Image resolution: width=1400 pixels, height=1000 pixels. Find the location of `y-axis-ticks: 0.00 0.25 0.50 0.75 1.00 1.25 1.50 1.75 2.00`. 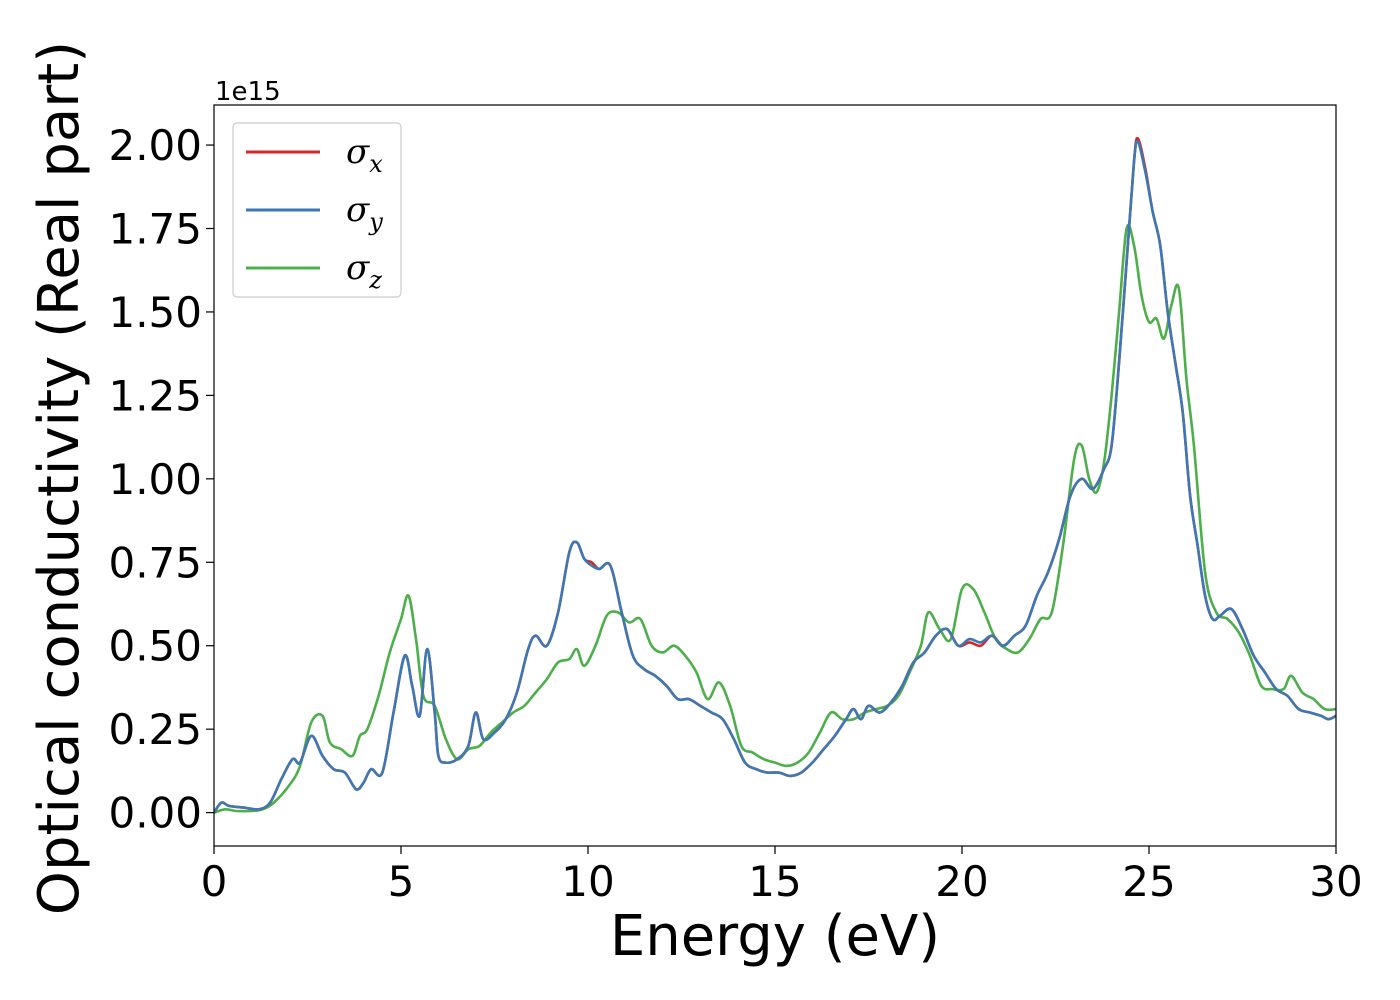

y-axis-ticks: 0.00 0.25 0.50 0.75 1.00 1.25 1.50 1.75 2.00 is located at coordinates (161, 479).